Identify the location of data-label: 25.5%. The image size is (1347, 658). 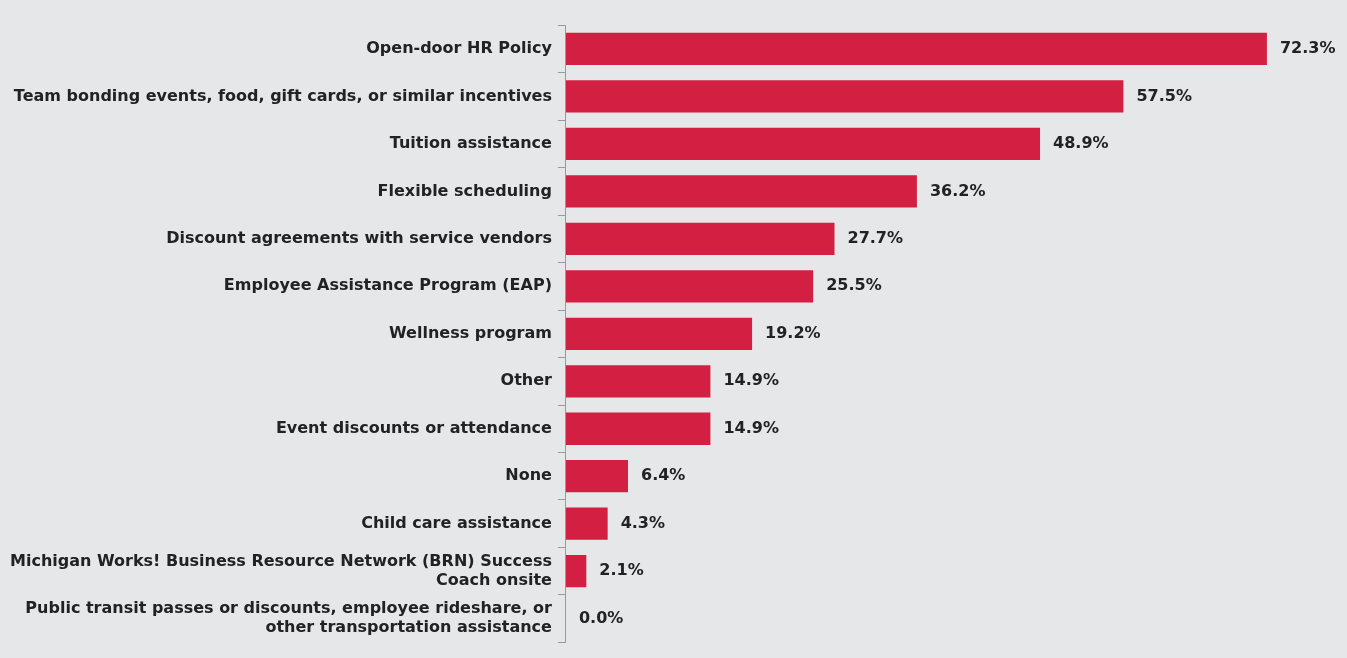
(854, 285).